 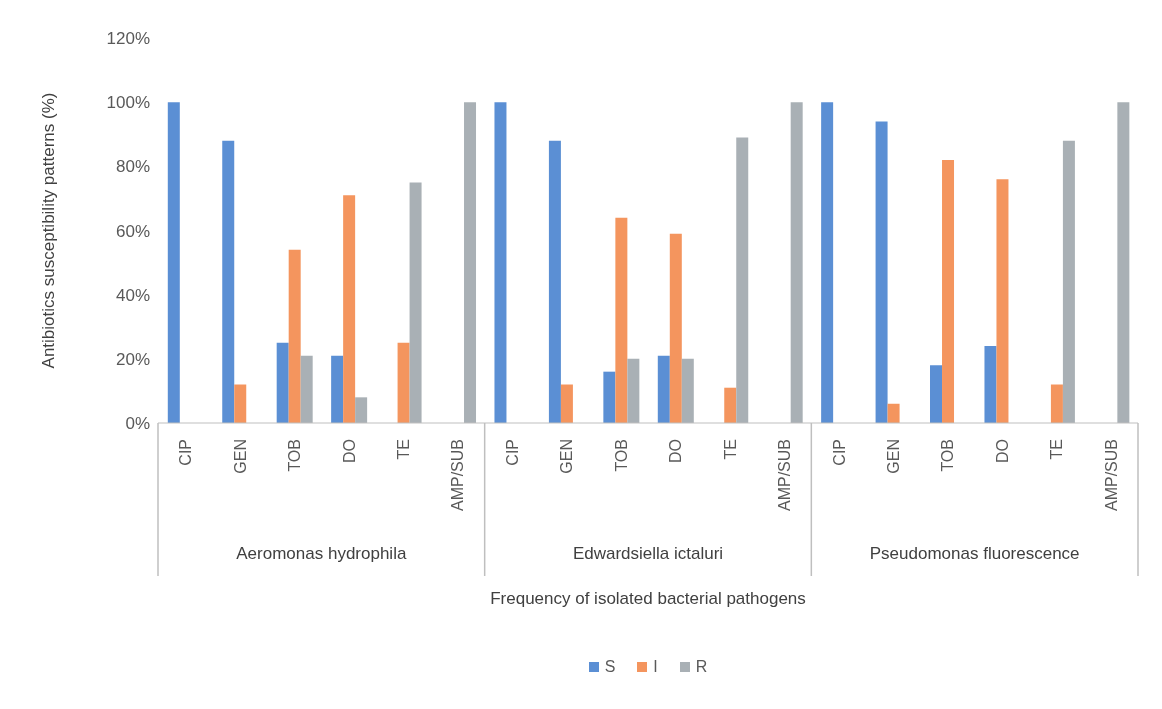 I want to click on y-tick-label: 60%, so click(x=132, y=231).